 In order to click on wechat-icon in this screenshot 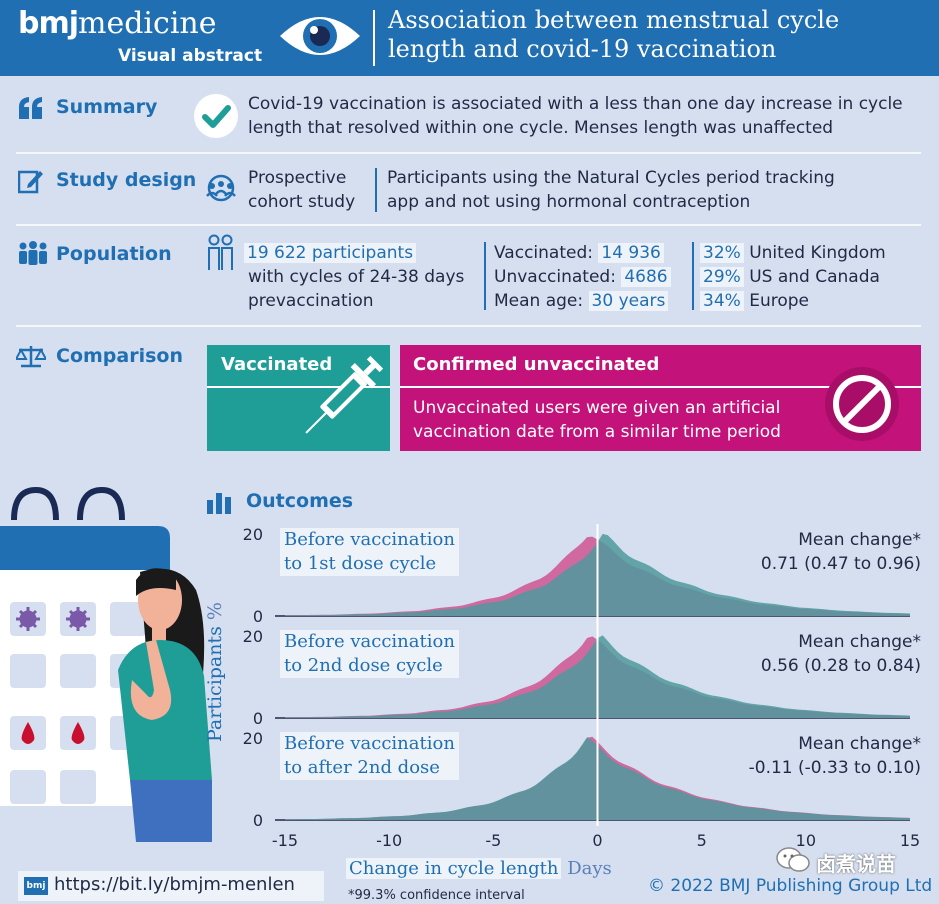, I will do `click(793, 859)`.